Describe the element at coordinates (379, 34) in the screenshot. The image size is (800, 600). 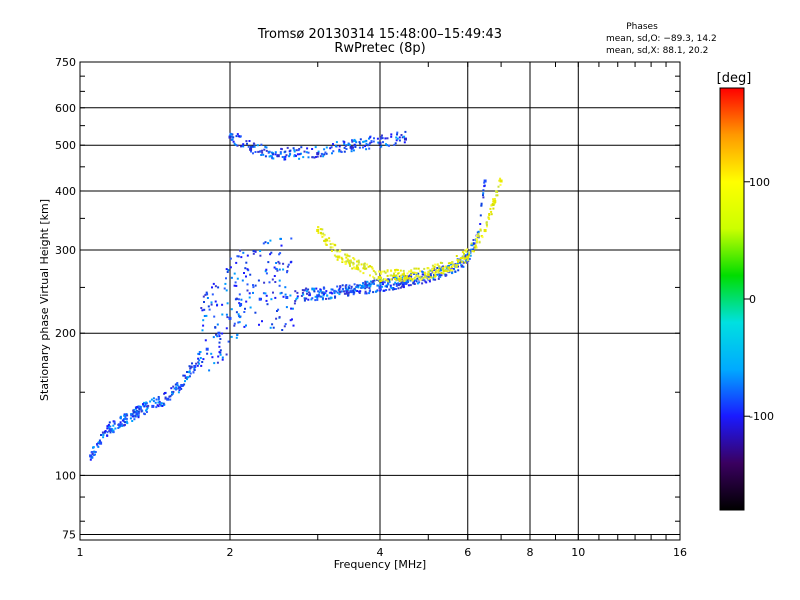
I see `chart-title: Tromsø 20130314 15:48:00–15:49:43` at that location.